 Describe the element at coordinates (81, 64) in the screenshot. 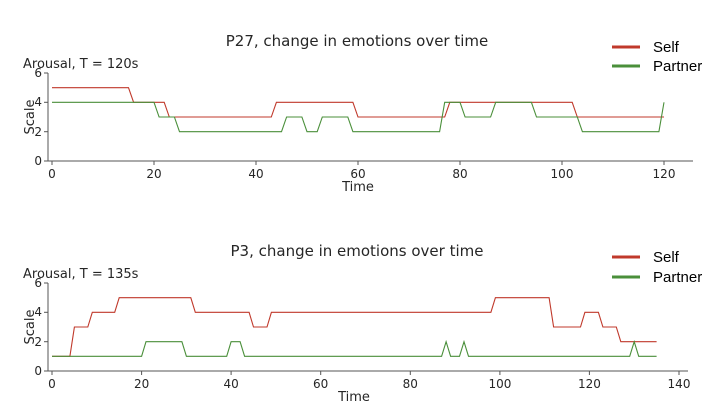

I see `chart-subtitle: Arousal, T = 120s` at that location.